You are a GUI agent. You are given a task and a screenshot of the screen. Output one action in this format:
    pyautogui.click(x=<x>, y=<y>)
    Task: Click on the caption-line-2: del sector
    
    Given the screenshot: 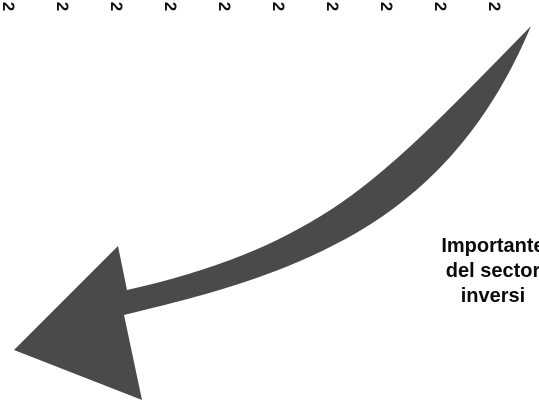 What is the action you would take?
    pyautogui.click(x=492, y=271)
    